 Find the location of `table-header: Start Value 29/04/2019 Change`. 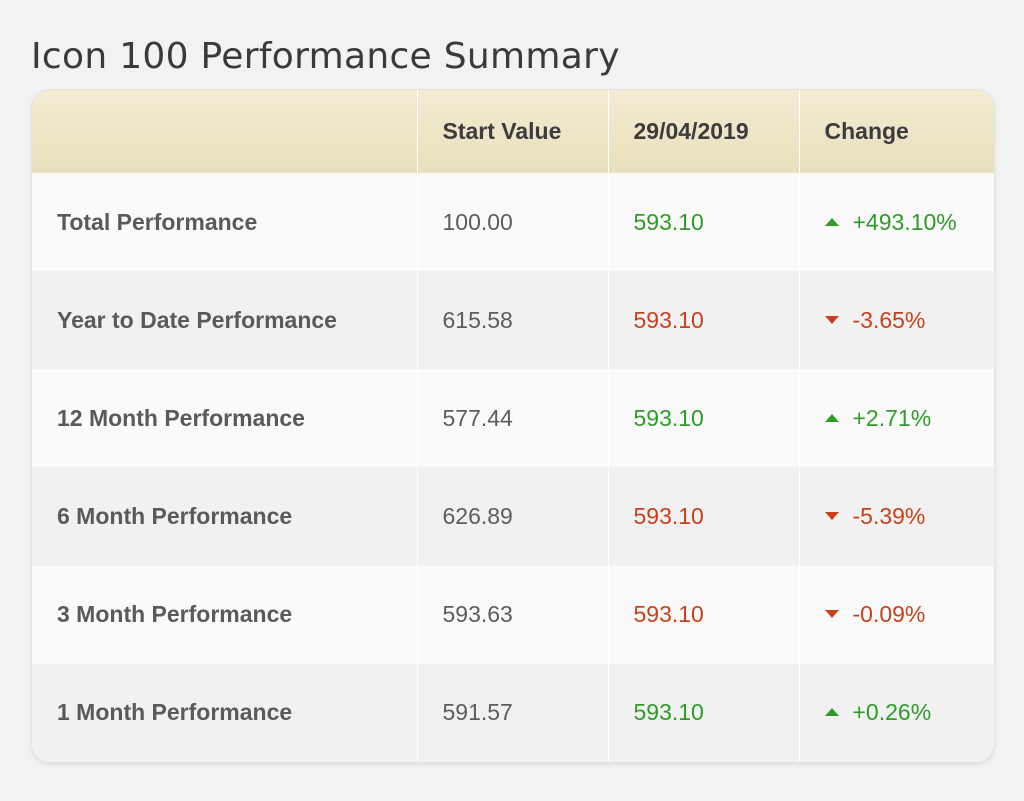

table-header: Start Value 29/04/2019 Change is located at coordinates (513, 131).